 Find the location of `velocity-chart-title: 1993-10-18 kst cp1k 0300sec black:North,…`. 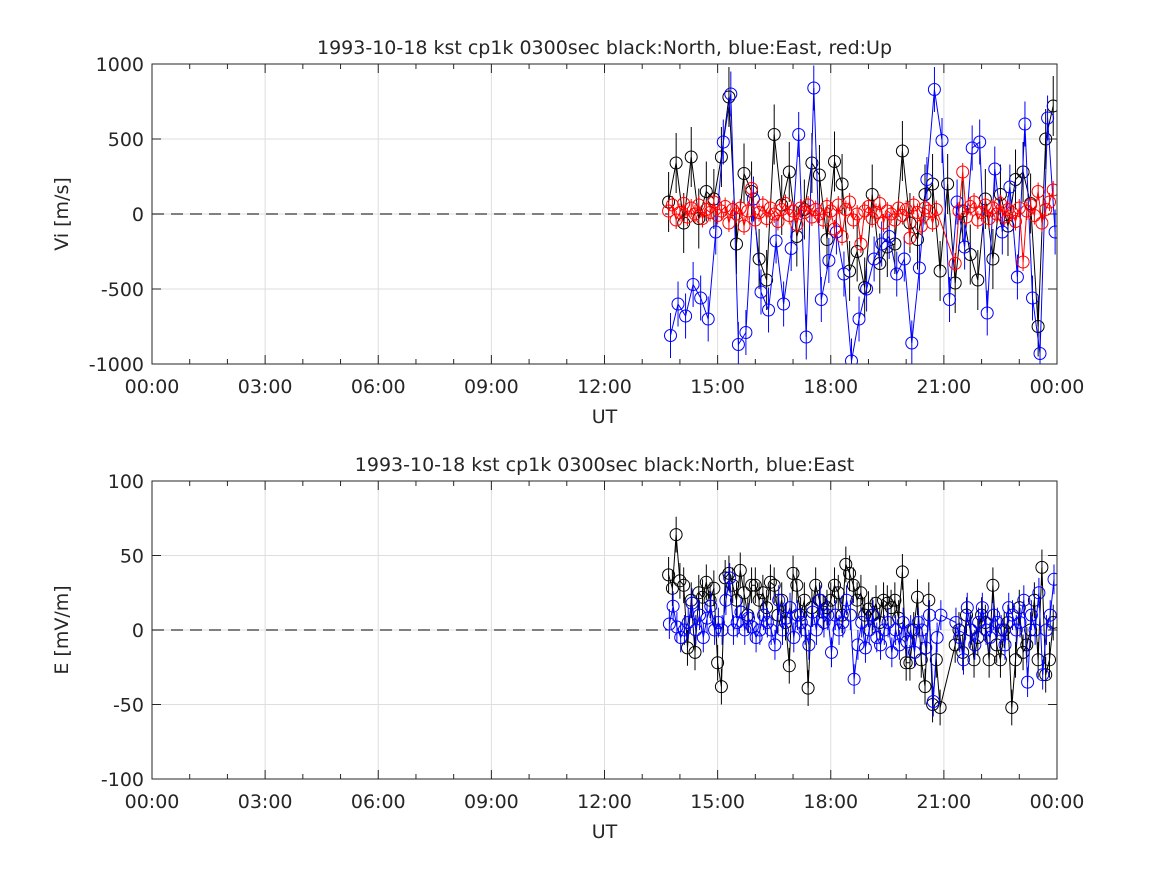

velocity-chart-title: 1993-10-18 kst cp1k 0300sec black:North,… is located at coordinates (604, 48).